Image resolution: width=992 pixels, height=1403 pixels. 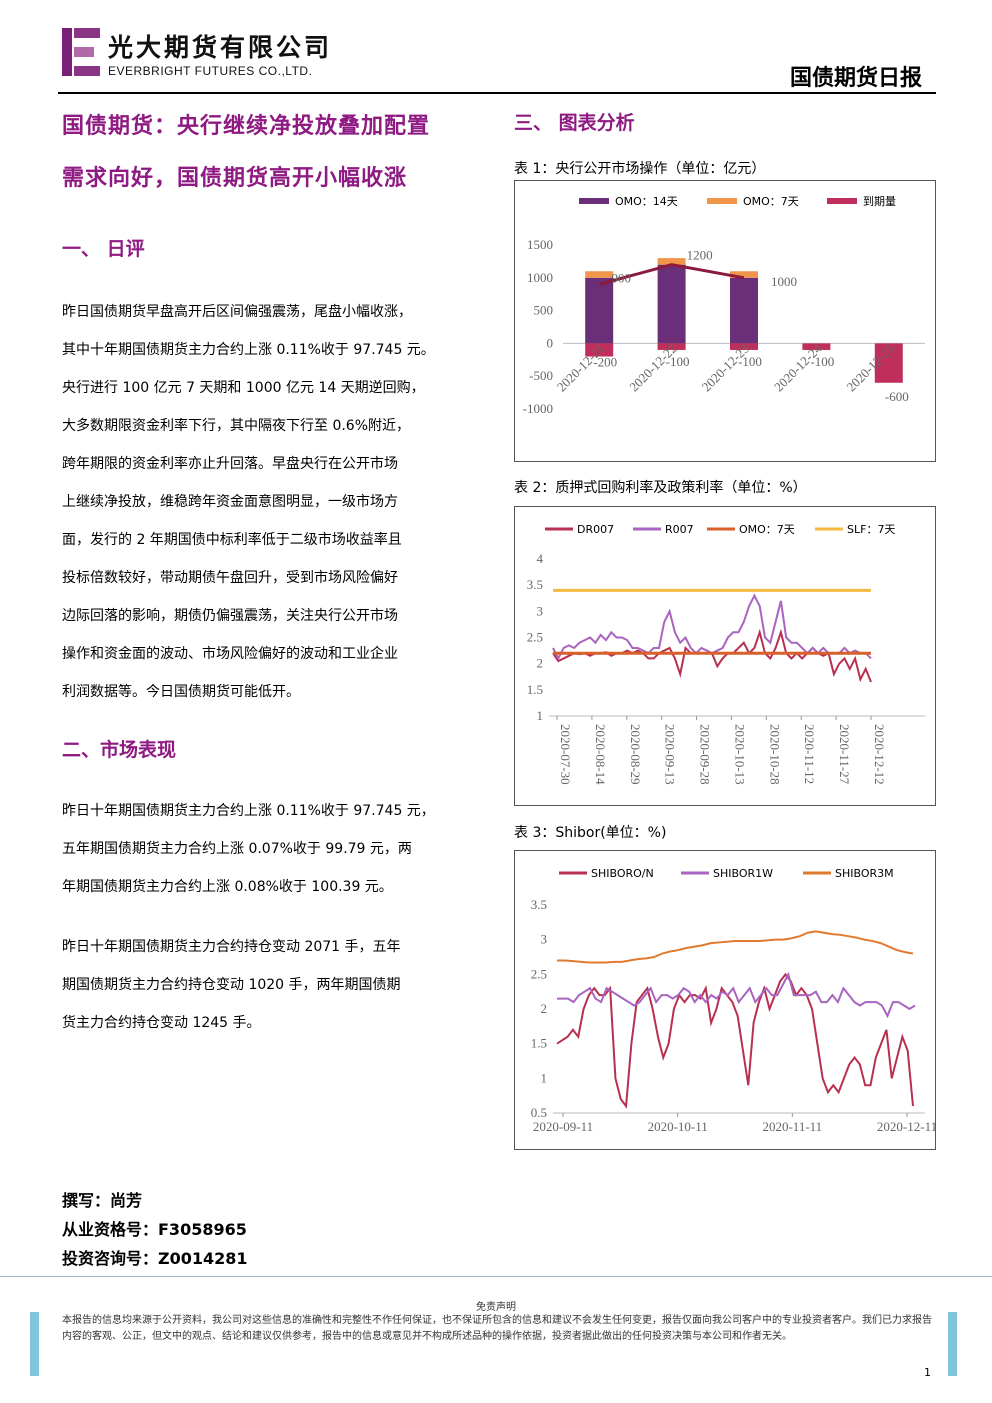 I want to click on x-tick-label: 2020-08-14, so click(x=600, y=754).